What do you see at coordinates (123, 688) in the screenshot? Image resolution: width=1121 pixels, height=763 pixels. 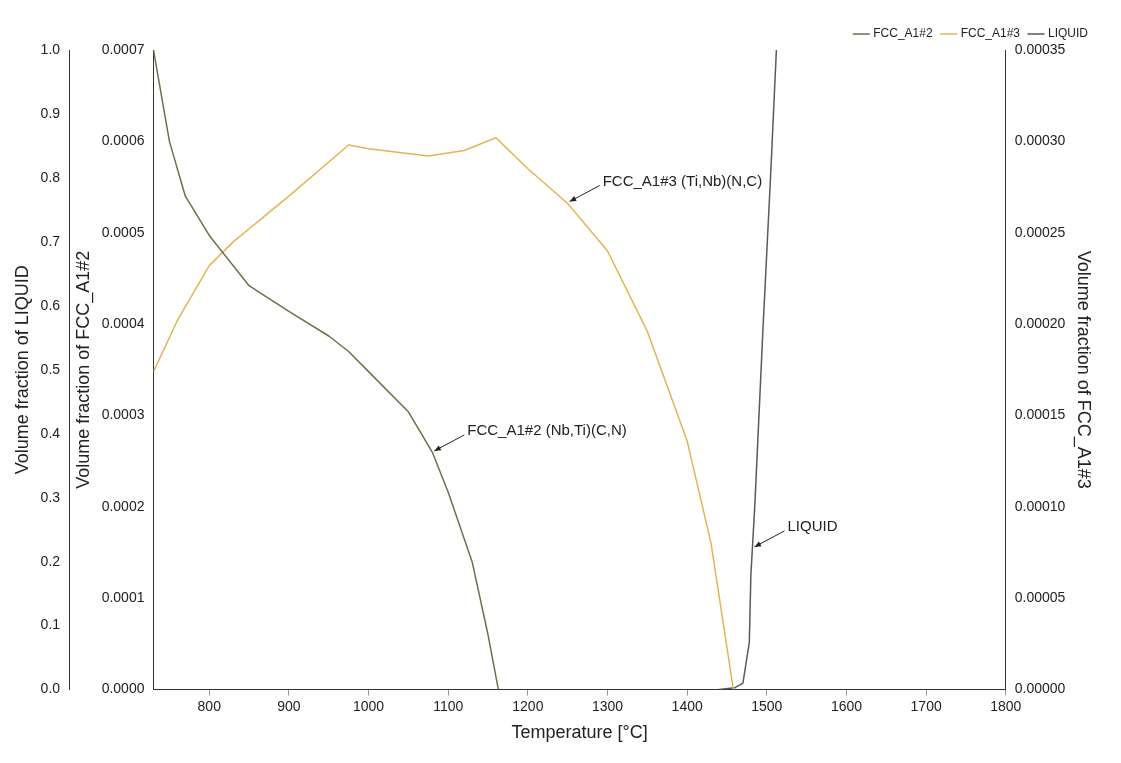 I see `y3-tick-label: 0.0000` at bounding box center [123, 688].